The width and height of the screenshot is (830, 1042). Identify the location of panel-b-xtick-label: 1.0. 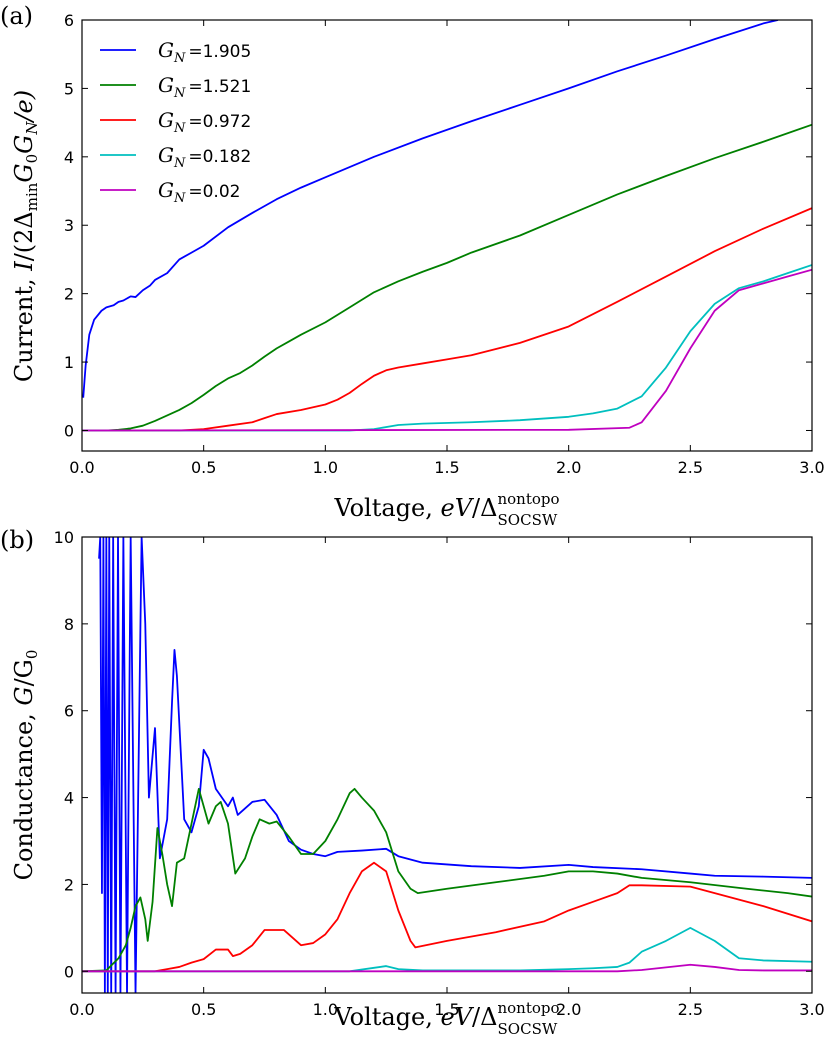
(325, 1009).